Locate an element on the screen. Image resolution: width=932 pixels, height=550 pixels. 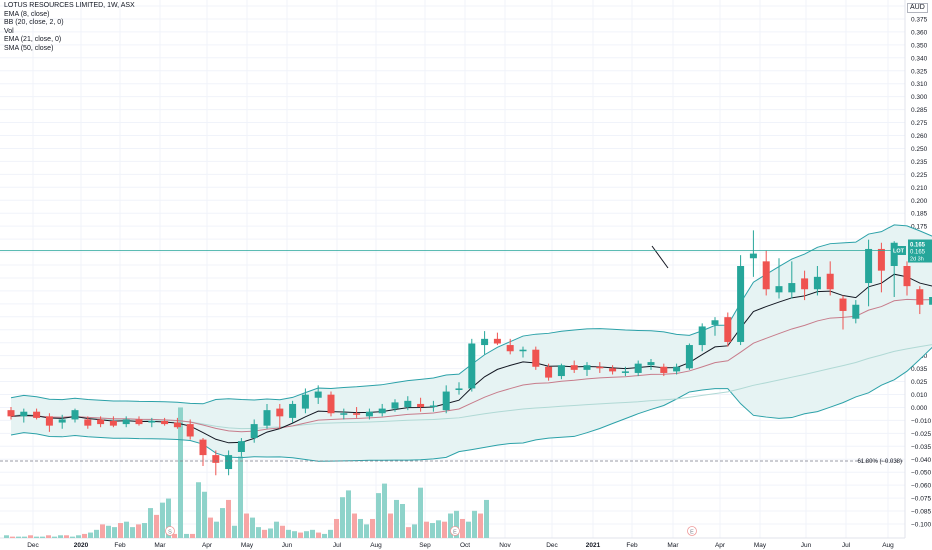
price-tag is located at coordinates (920, 251).